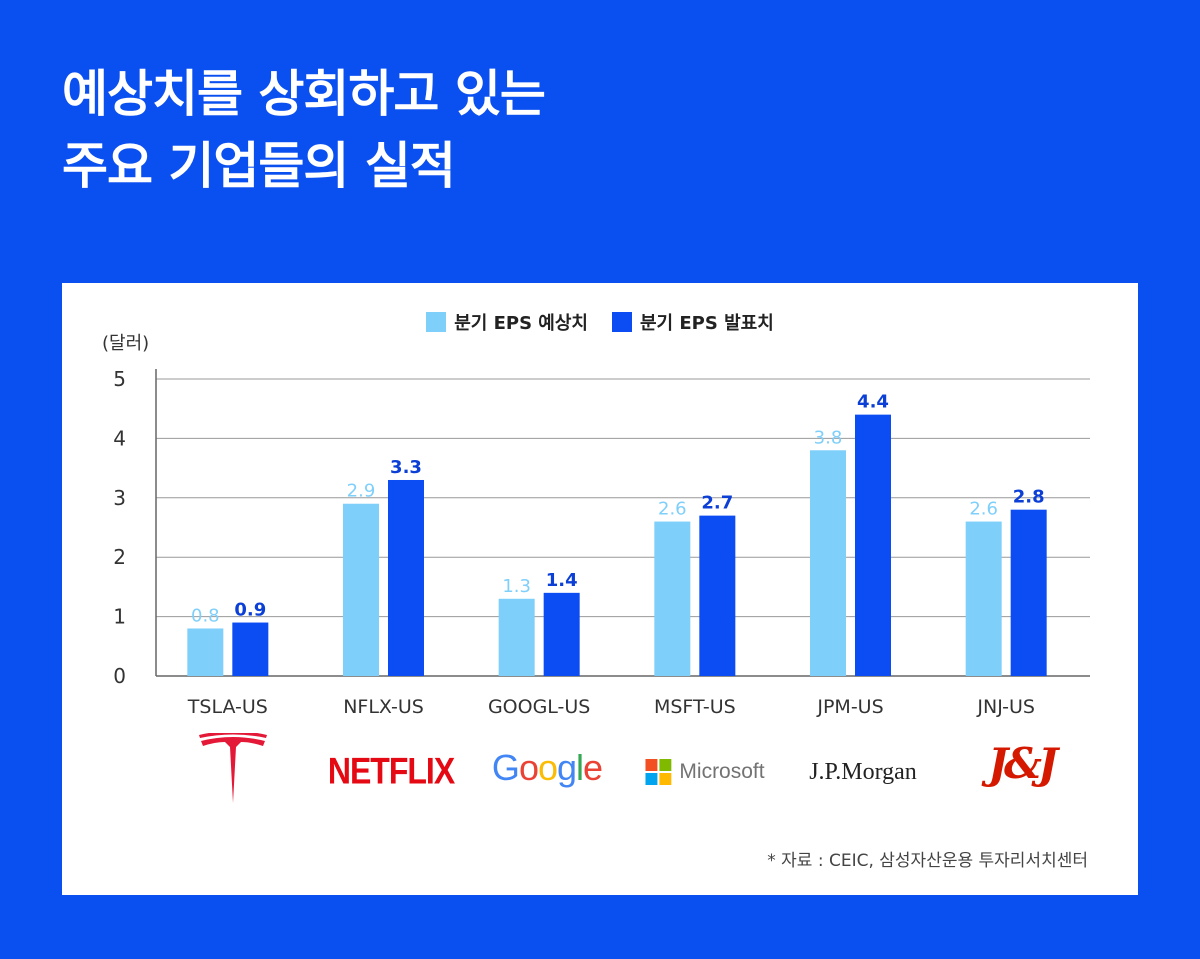  Describe the element at coordinates (863, 772) in the screenshot. I see `jpmorgan-logo: J.P.Morgan` at that location.